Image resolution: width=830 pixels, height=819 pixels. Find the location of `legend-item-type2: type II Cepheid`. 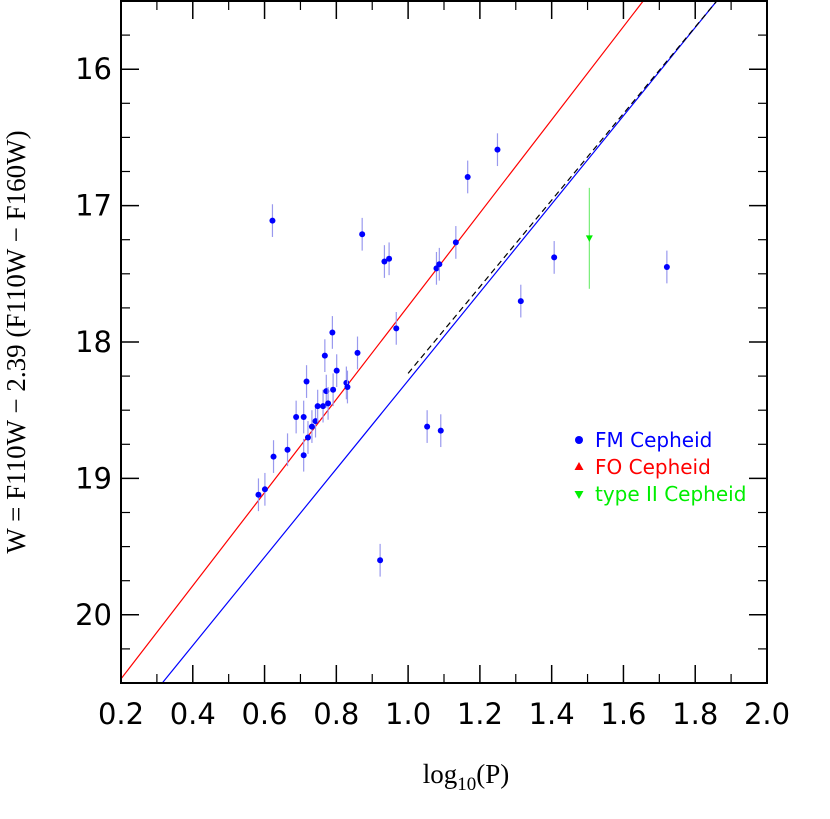

legend-item-type2: type II Cepheid is located at coordinates (660, 494).